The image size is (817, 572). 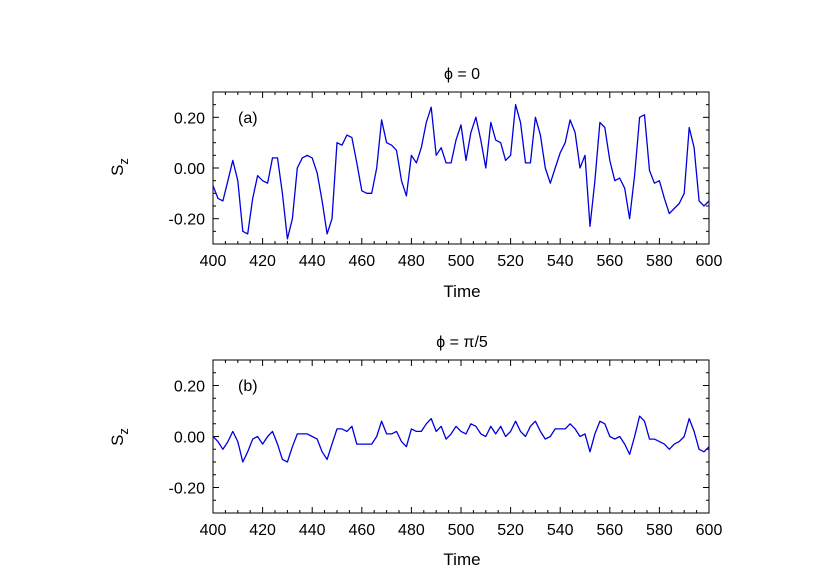 What do you see at coordinates (462, 74) in the screenshot?
I see `panel-a-title: ϕ = 0` at bounding box center [462, 74].